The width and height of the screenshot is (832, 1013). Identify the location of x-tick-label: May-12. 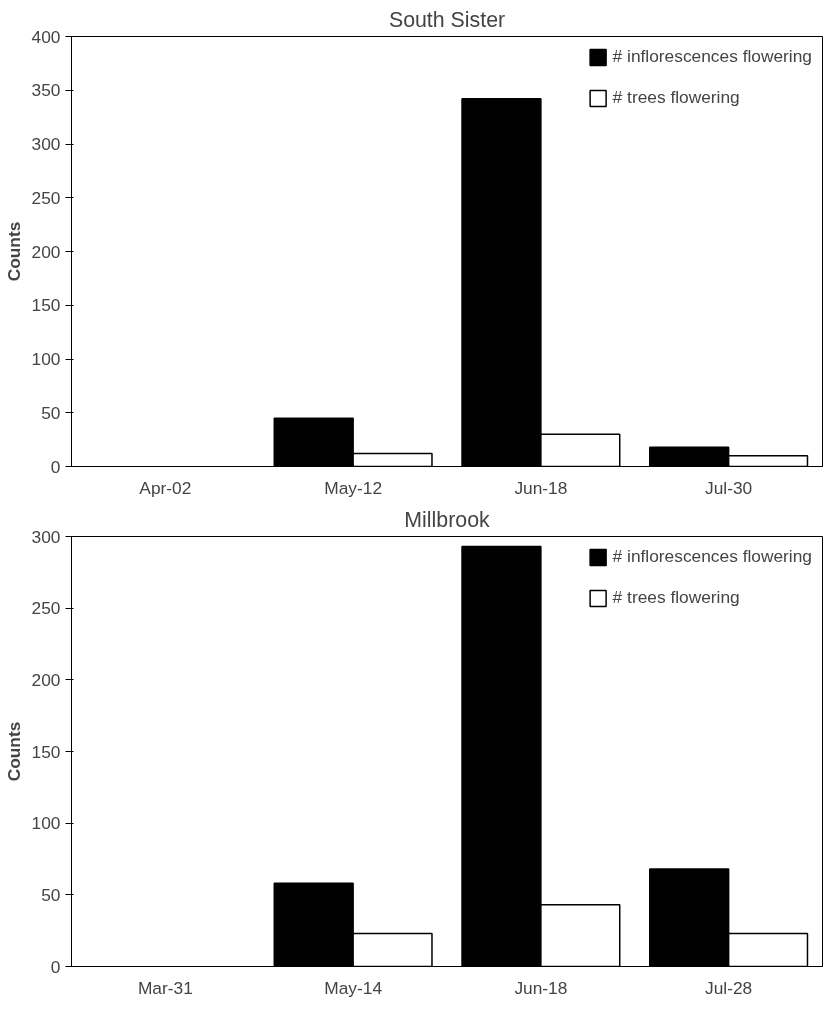
(353, 487).